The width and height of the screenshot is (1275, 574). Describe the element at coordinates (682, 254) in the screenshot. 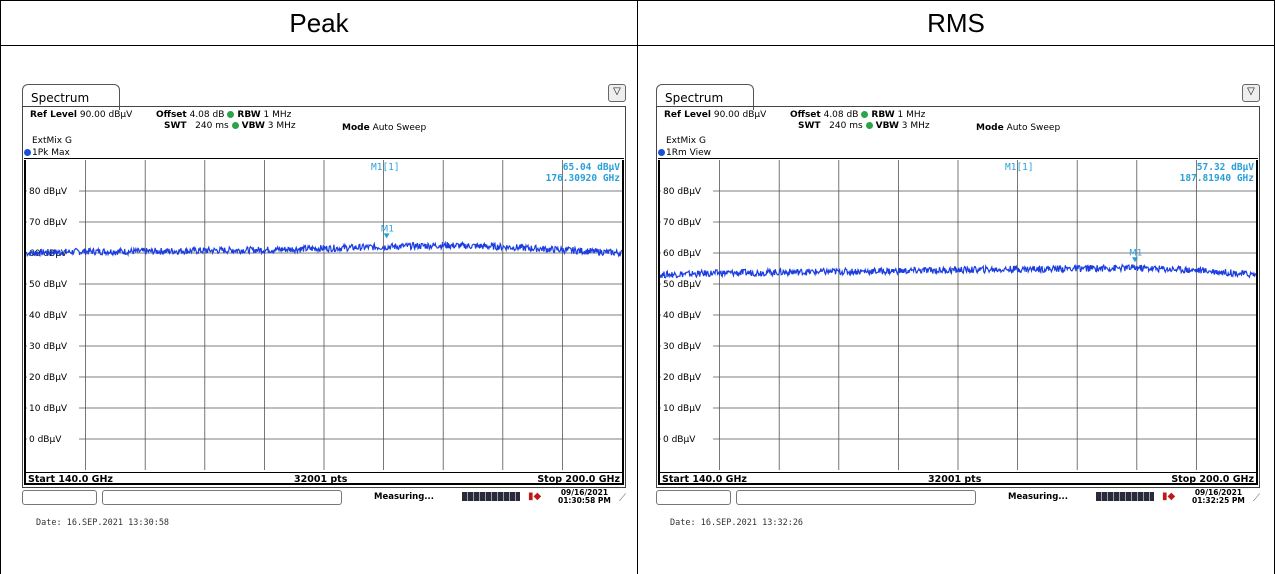

I see `y-tick-label: 60 dBµV` at that location.